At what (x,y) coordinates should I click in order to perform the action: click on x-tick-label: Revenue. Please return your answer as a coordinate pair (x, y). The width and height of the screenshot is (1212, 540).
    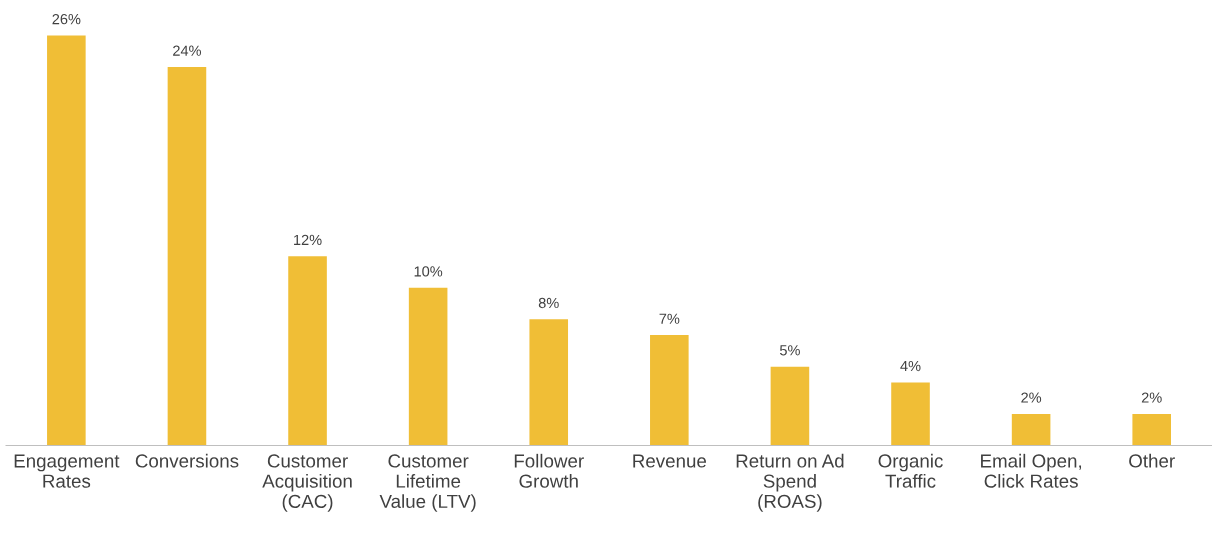
    Looking at the image, I should click on (670, 461).